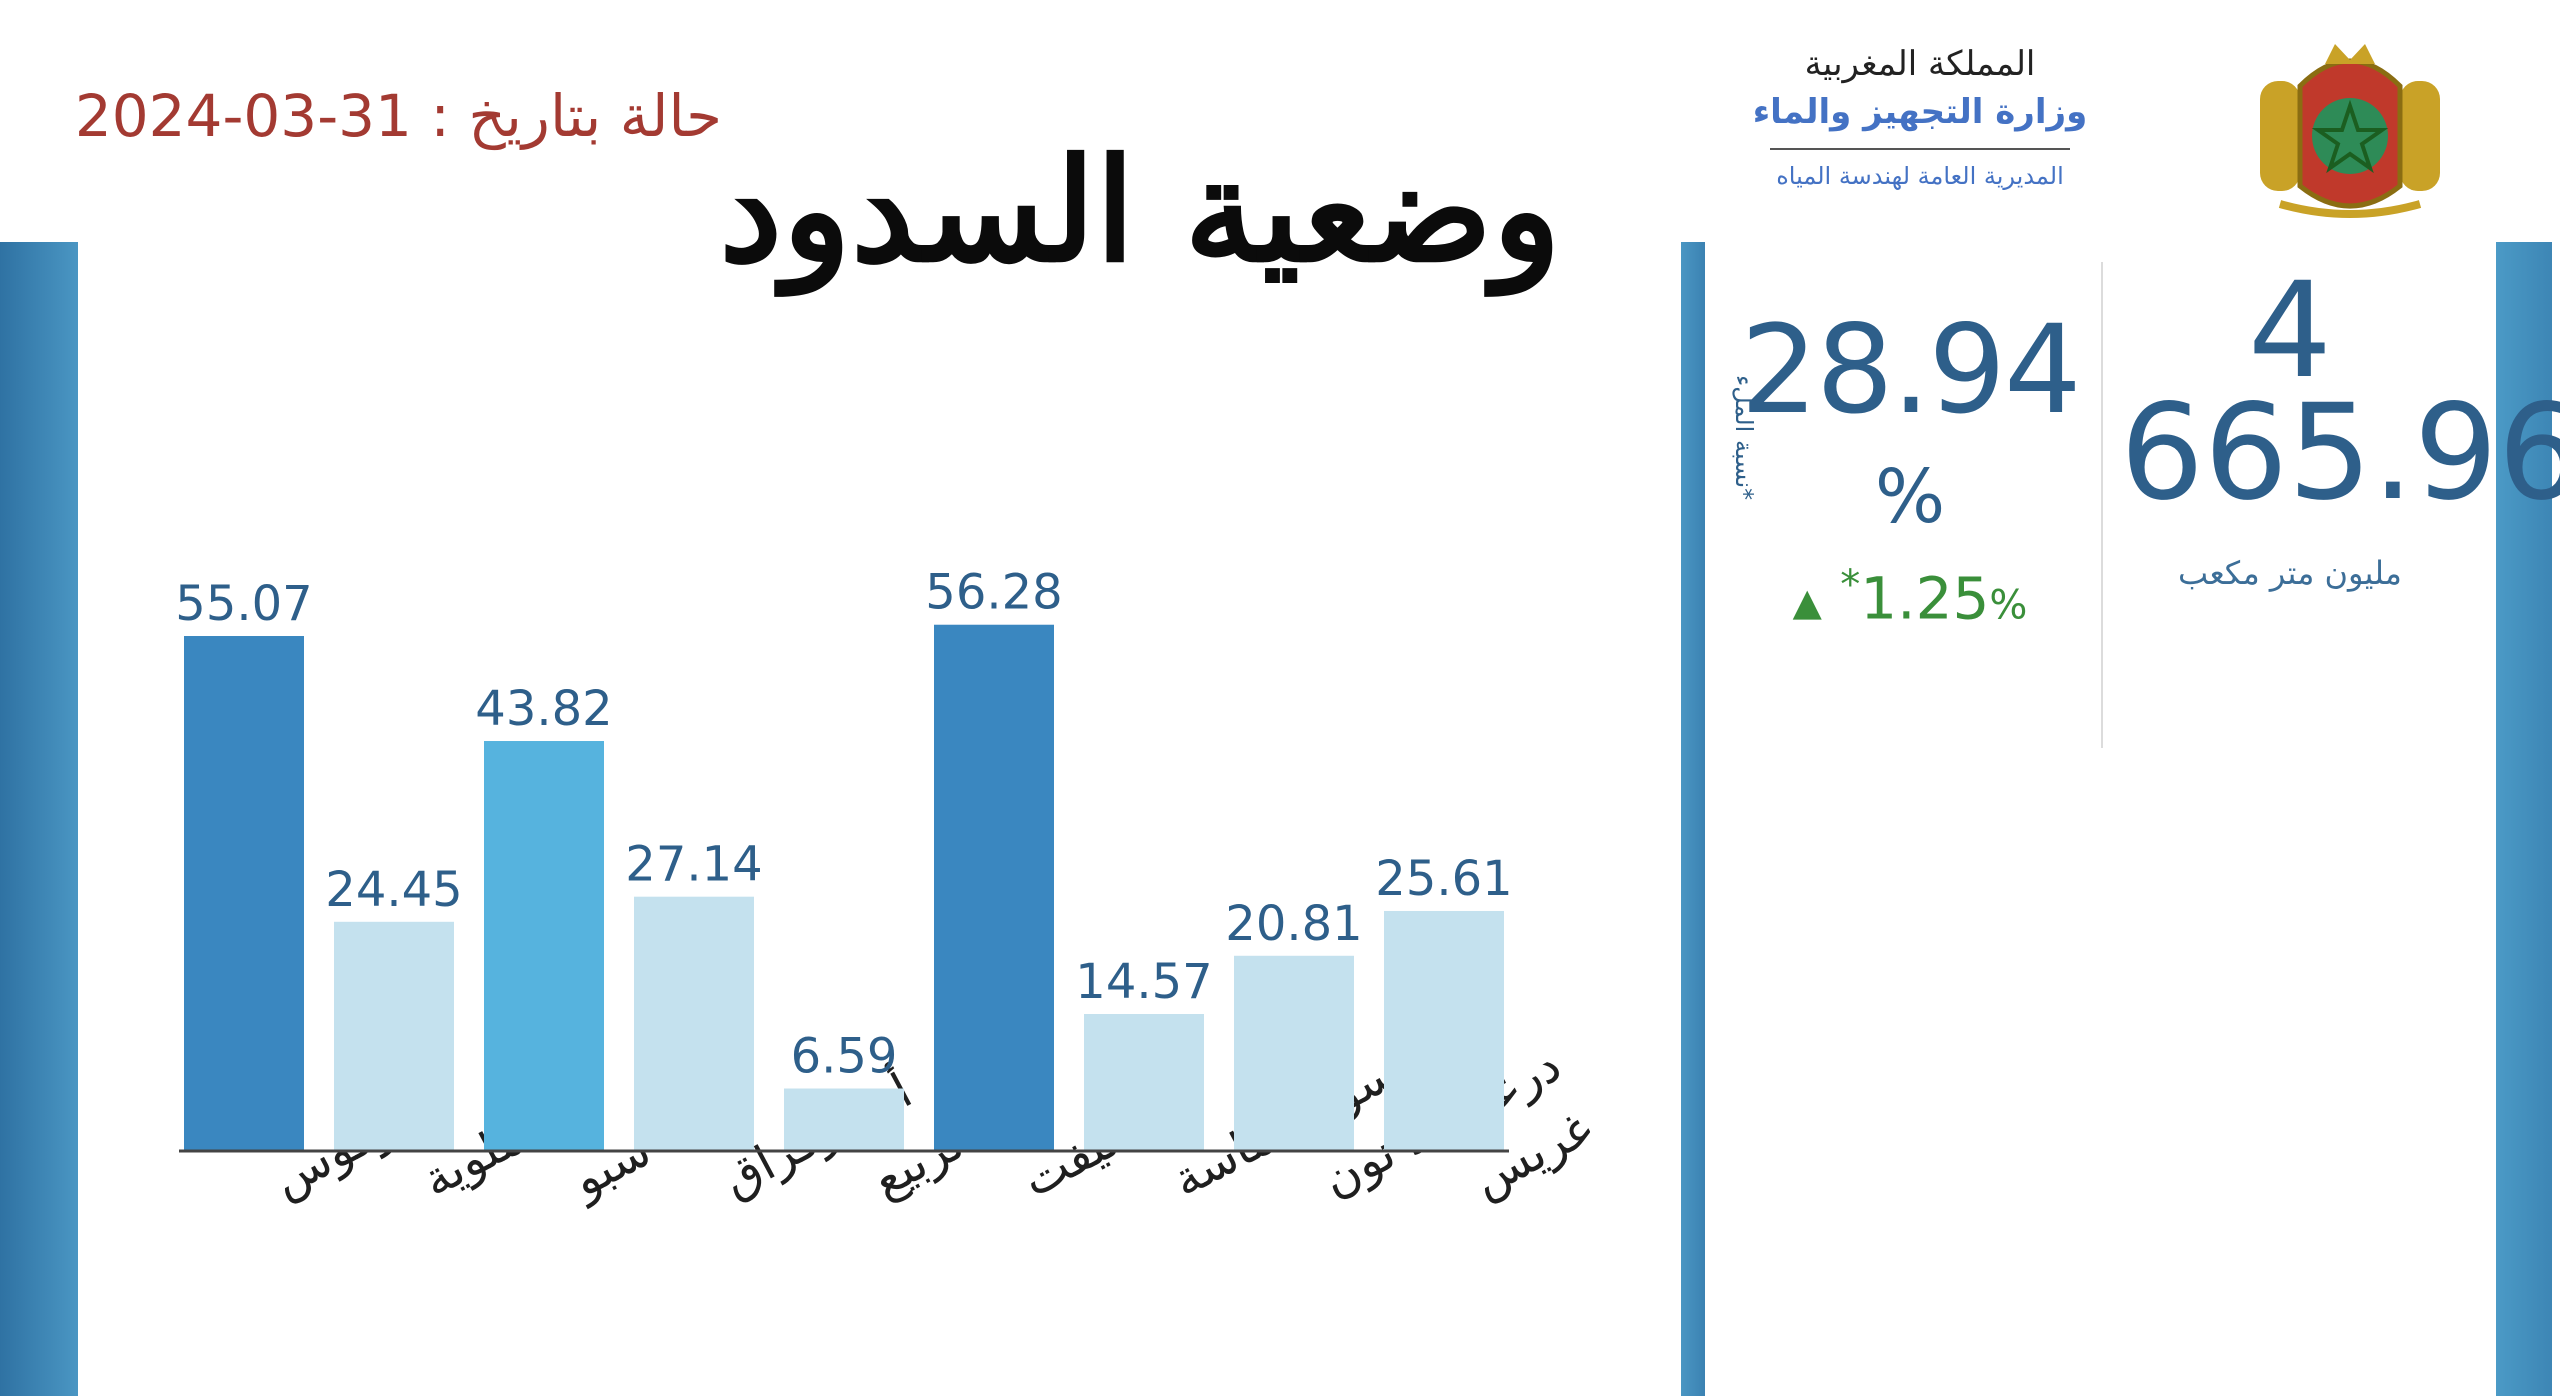 The image size is (2560, 1396). What do you see at coordinates (2340, 392) in the screenshot?
I see `total-volume-value: 4 665.96` at bounding box center [2340, 392].